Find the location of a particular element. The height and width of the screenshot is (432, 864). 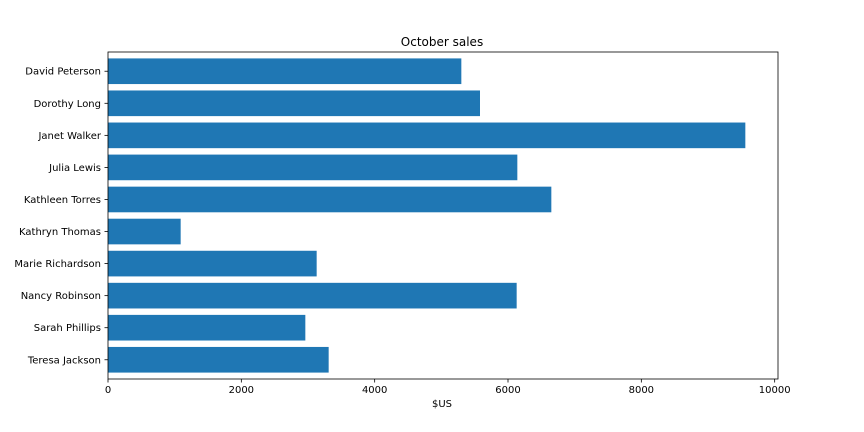

y-tick-label: Dorothy Long is located at coordinates (67, 104).